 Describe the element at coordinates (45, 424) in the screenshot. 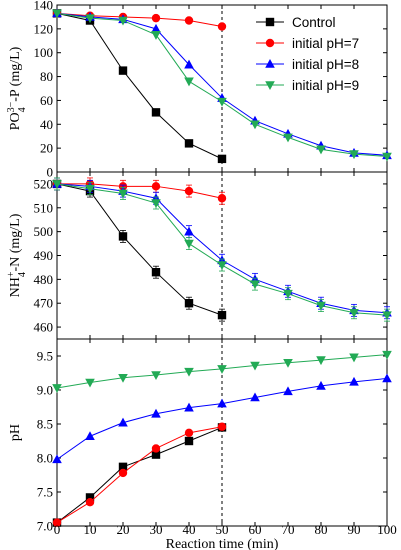

I see `y-tick-label: 8.5` at that location.